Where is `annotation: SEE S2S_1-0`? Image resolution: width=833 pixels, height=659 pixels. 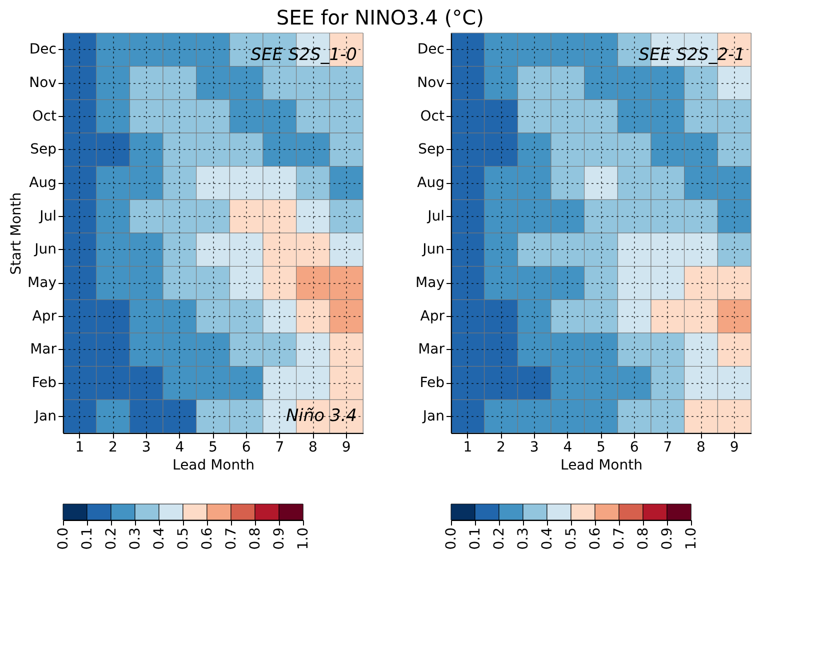 annotation: SEE S2S_1-0 is located at coordinates (303, 55).